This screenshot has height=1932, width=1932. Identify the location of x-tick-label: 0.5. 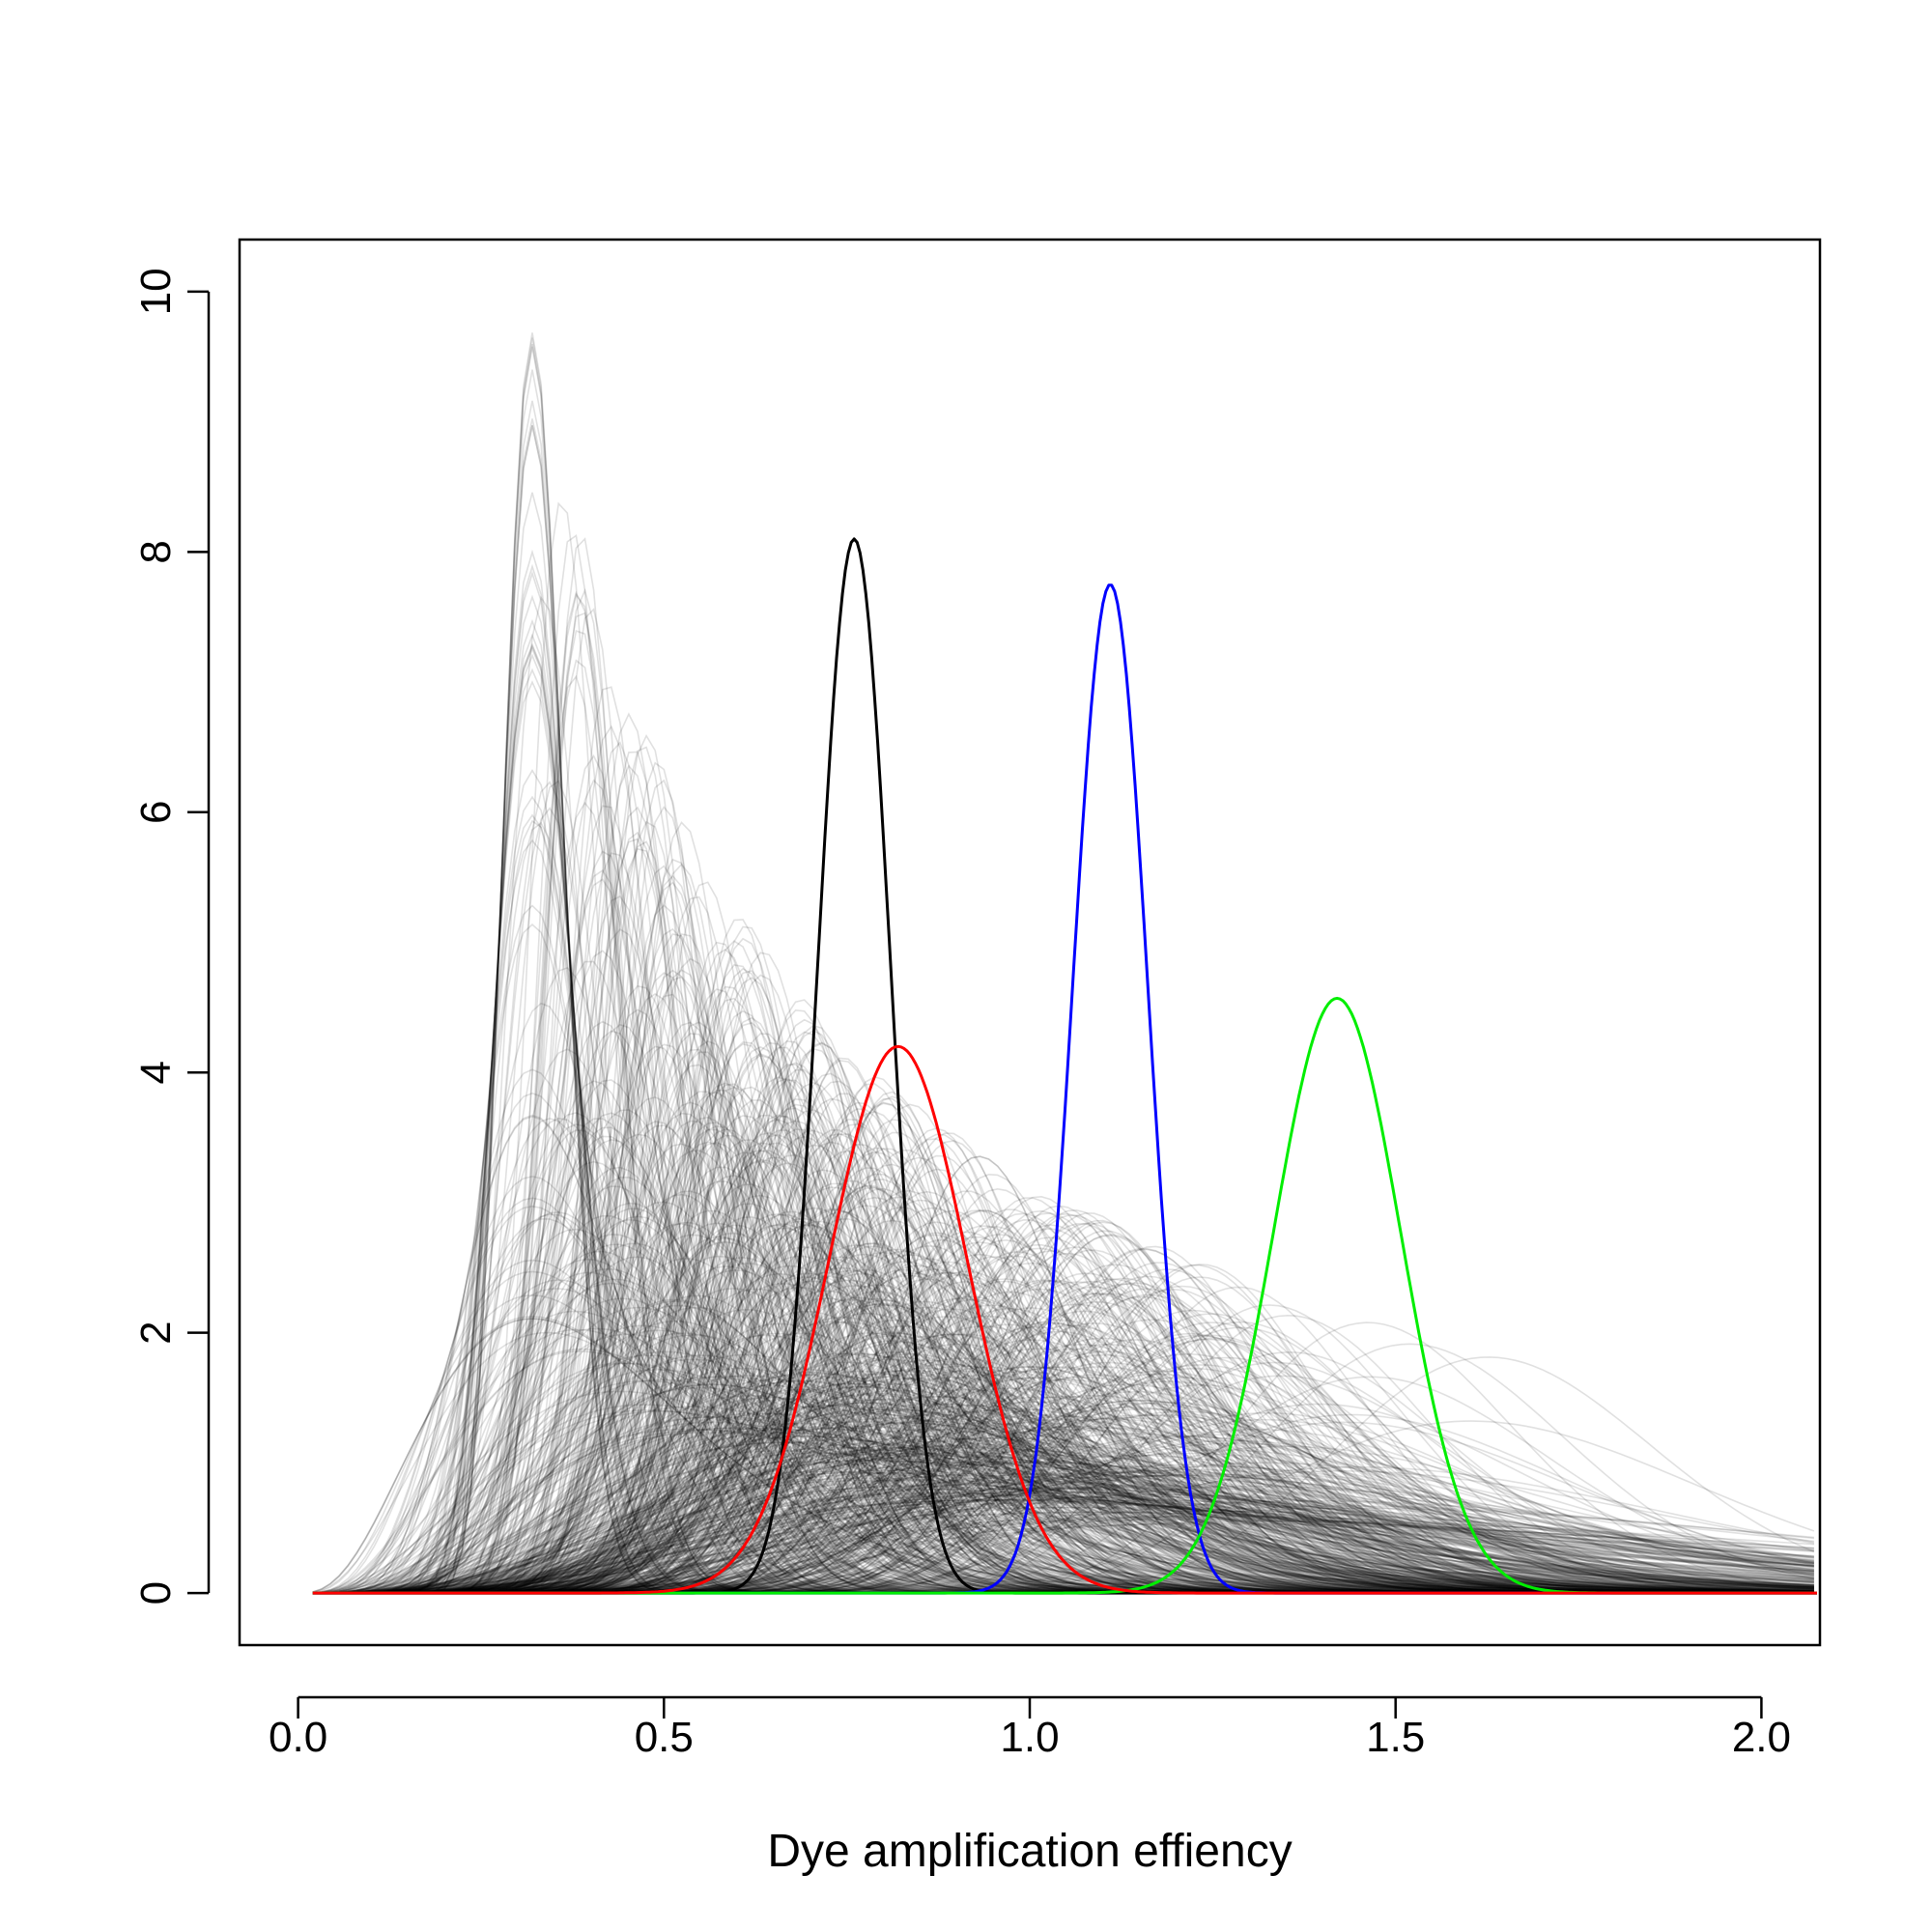
(664, 1737).